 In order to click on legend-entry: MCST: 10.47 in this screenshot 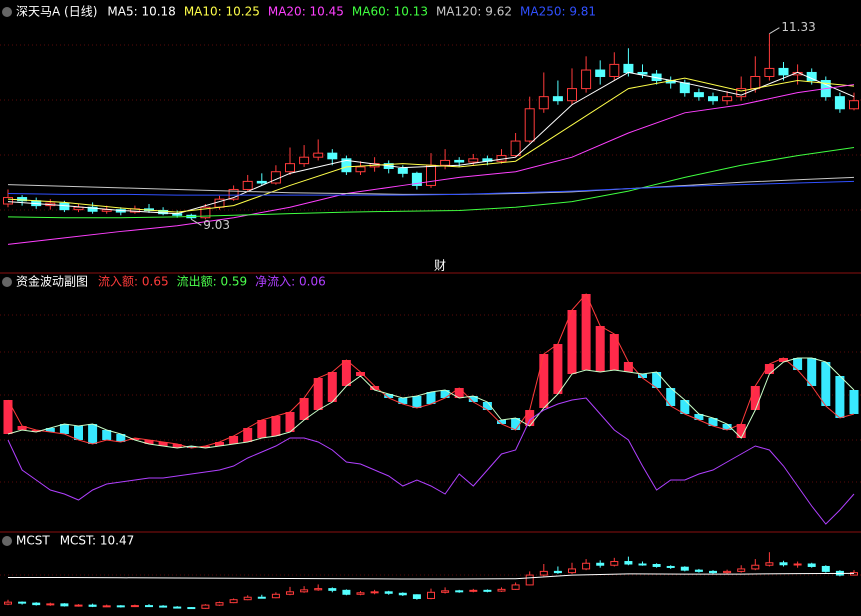, I will do `click(97, 541)`.